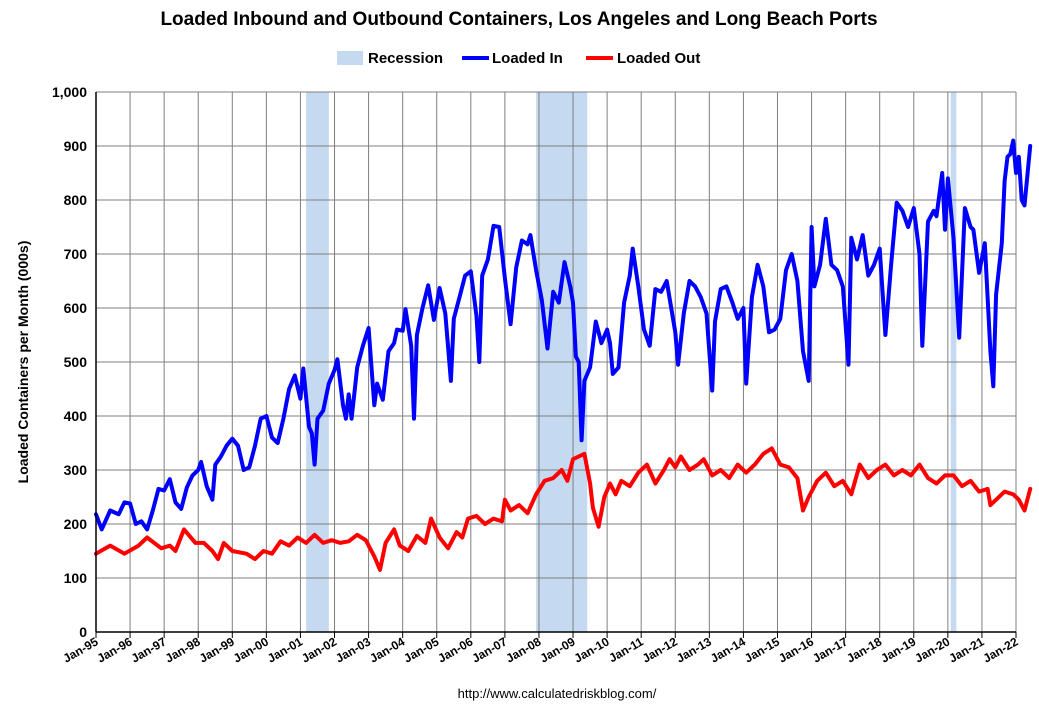 The width and height of the screenshot is (1039, 710). Describe the element at coordinates (527, 58) in the screenshot. I see `legend-loaded-in-label: Loaded In` at that location.